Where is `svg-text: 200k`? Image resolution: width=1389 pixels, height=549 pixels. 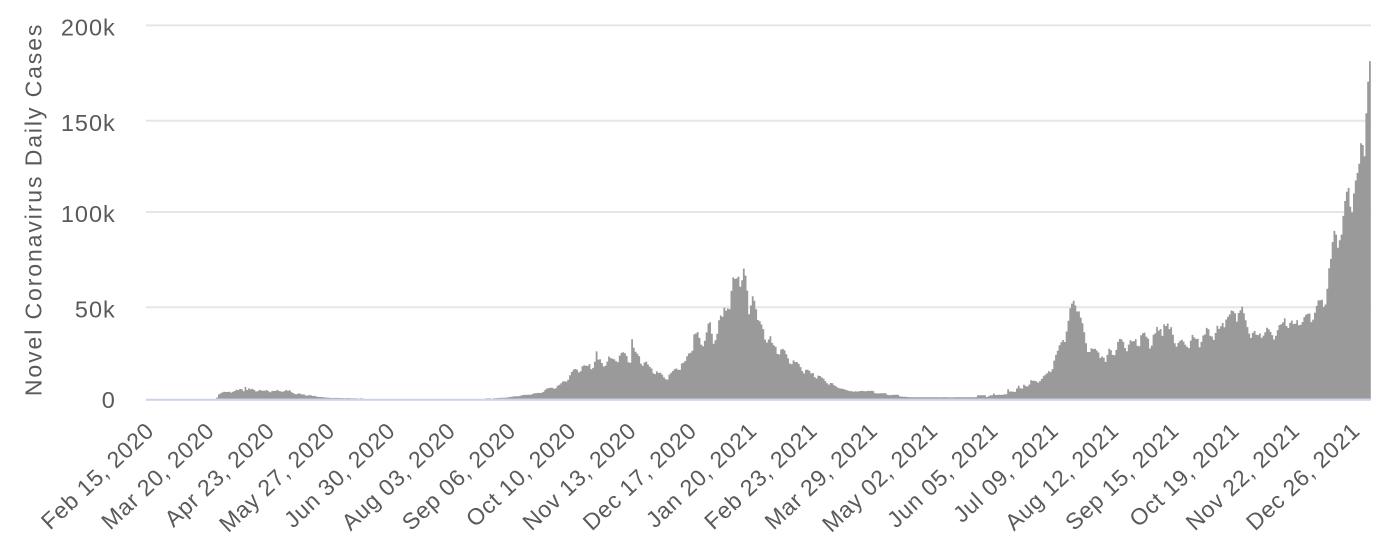 svg-text: 200k is located at coordinates (88, 28).